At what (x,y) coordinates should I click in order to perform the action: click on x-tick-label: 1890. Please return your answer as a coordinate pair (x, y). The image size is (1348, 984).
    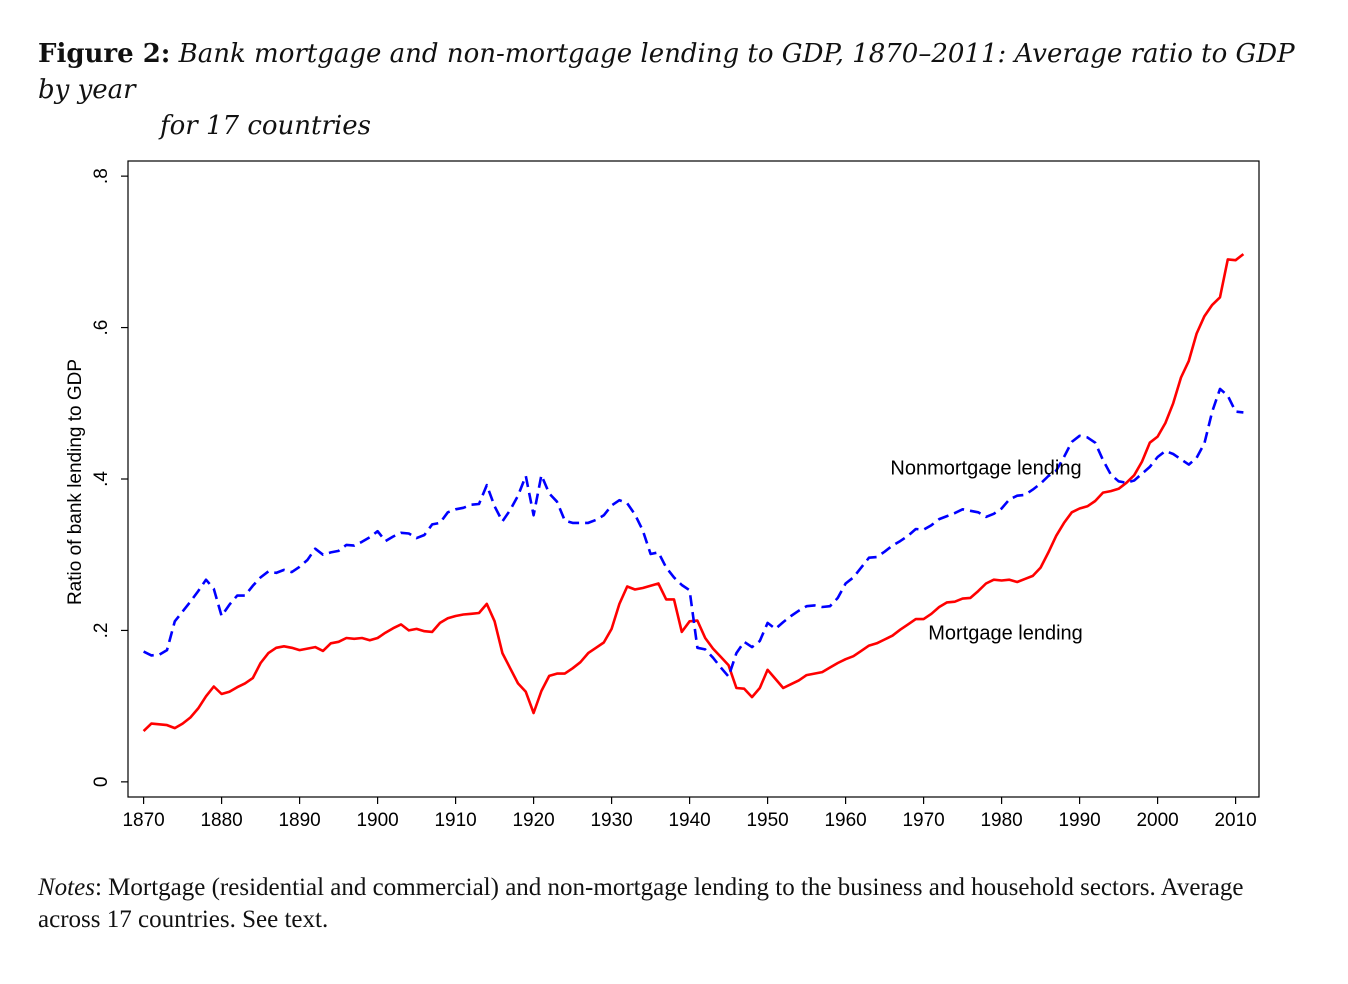
    Looking at the image, I should click on (299, 820).